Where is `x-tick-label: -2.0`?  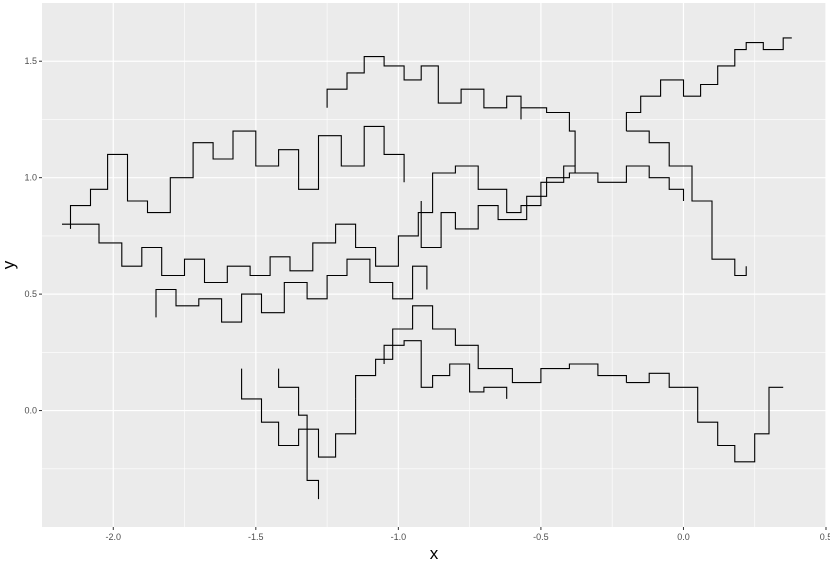 x-tick-label: -2.0 is located at coordinates (114, 537).